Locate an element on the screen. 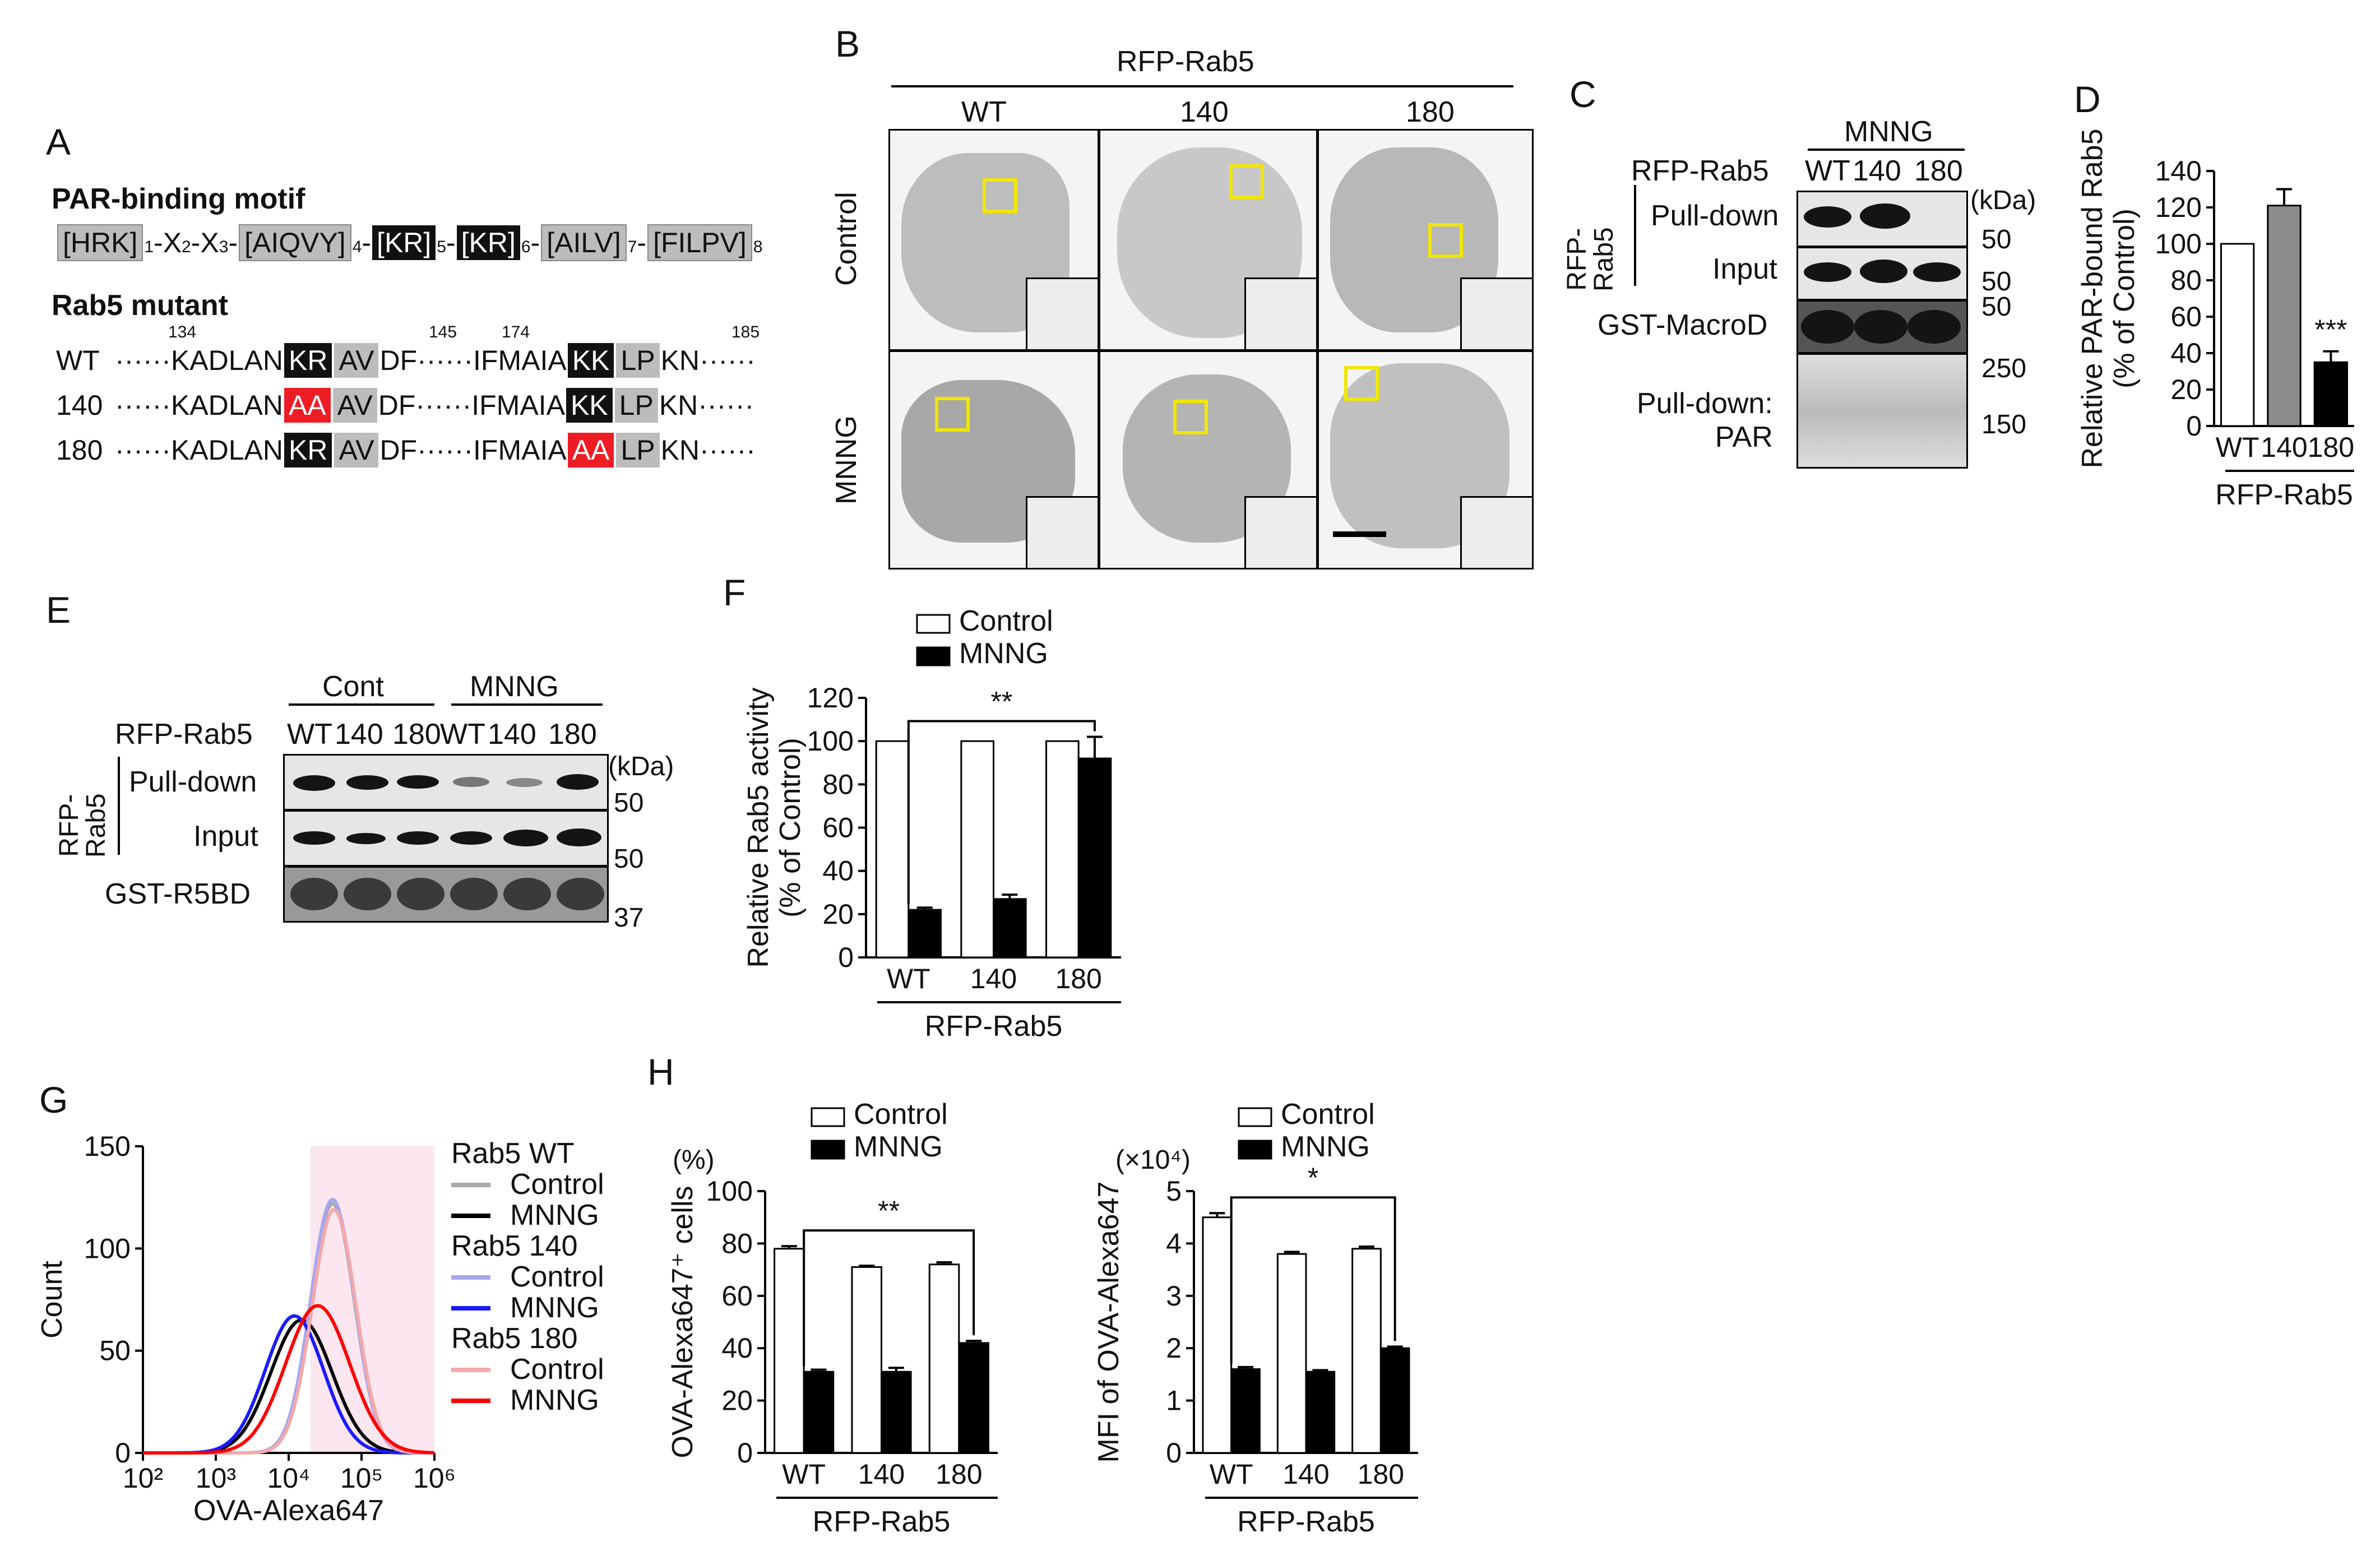 Image resolution: width=2380 pixels, height=1551 pixels. mut-box-1: KR is located at coordinates (308, 360).